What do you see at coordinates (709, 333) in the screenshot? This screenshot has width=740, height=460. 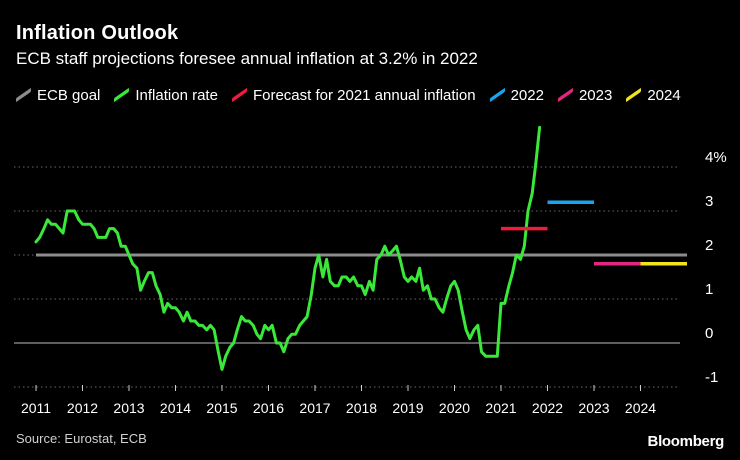 I see `y-tick-label: 0` at bounding box center [709, 333].